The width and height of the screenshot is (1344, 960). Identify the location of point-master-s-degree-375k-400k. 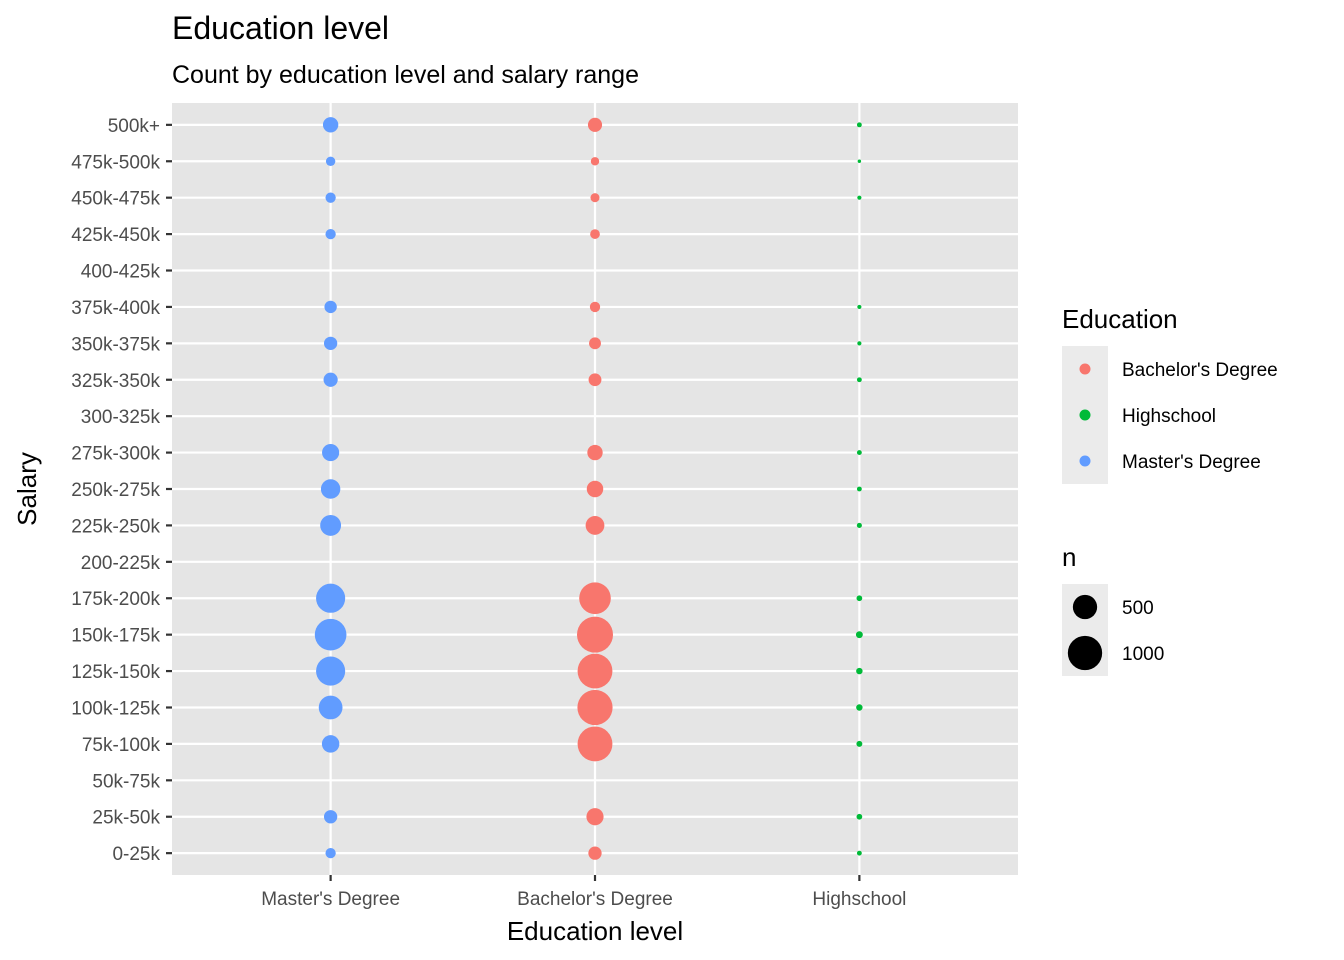
(330, 307).